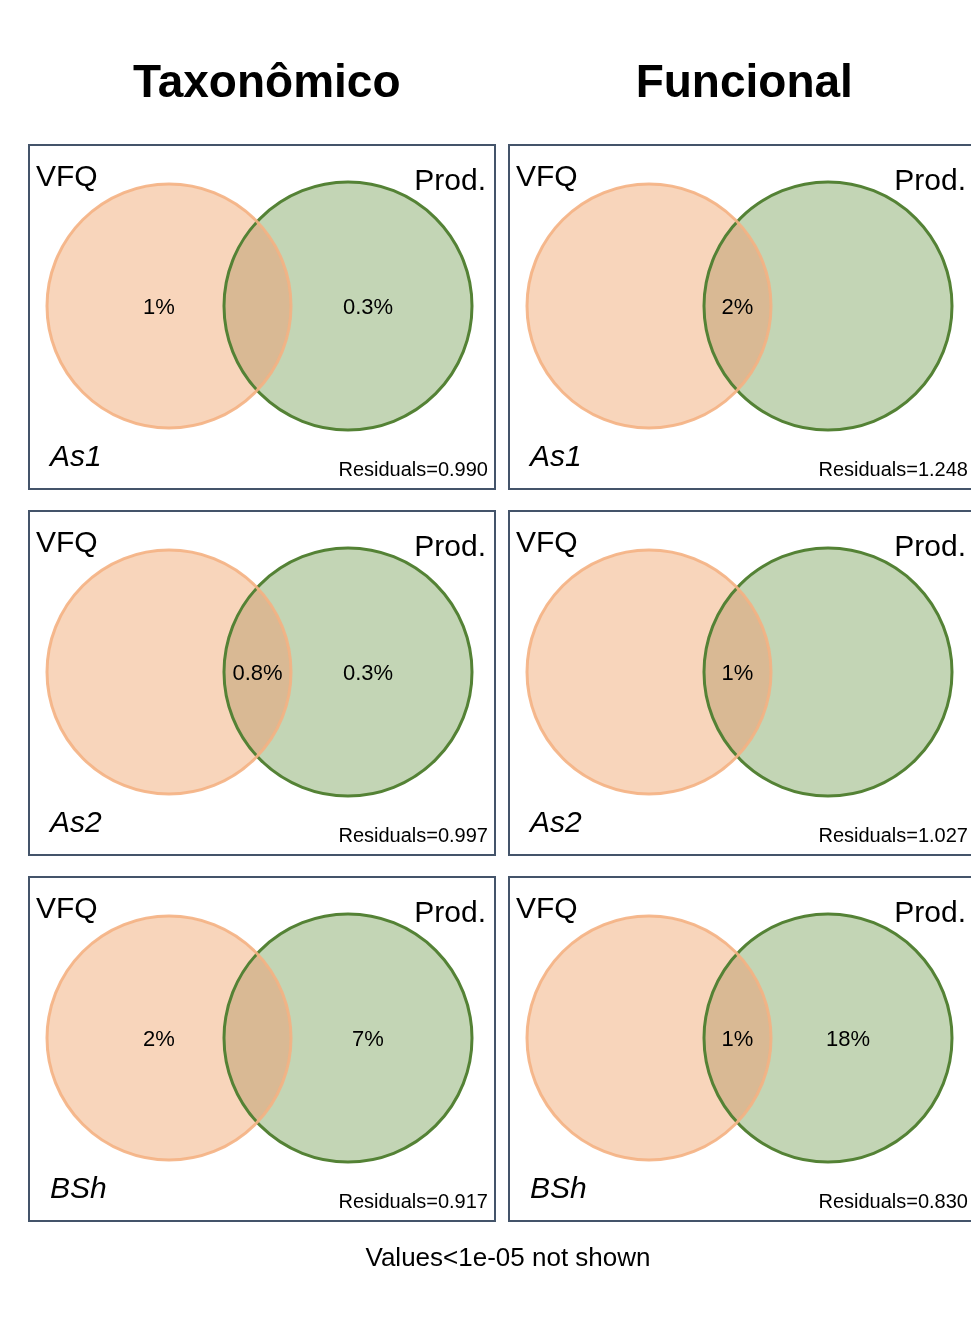 The image size is (971, 1320). Describe the element at coordinates (413, 469) in the screenshot. I see `text: Residuals=0.990` at that location.